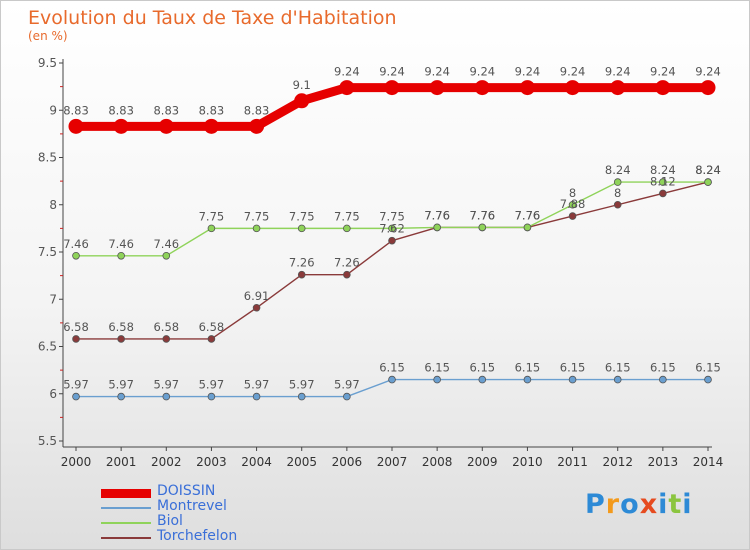  Describe the element at coordinates (527, 462) in the screenshot. I see `x-tick-label: 2010` at that location.